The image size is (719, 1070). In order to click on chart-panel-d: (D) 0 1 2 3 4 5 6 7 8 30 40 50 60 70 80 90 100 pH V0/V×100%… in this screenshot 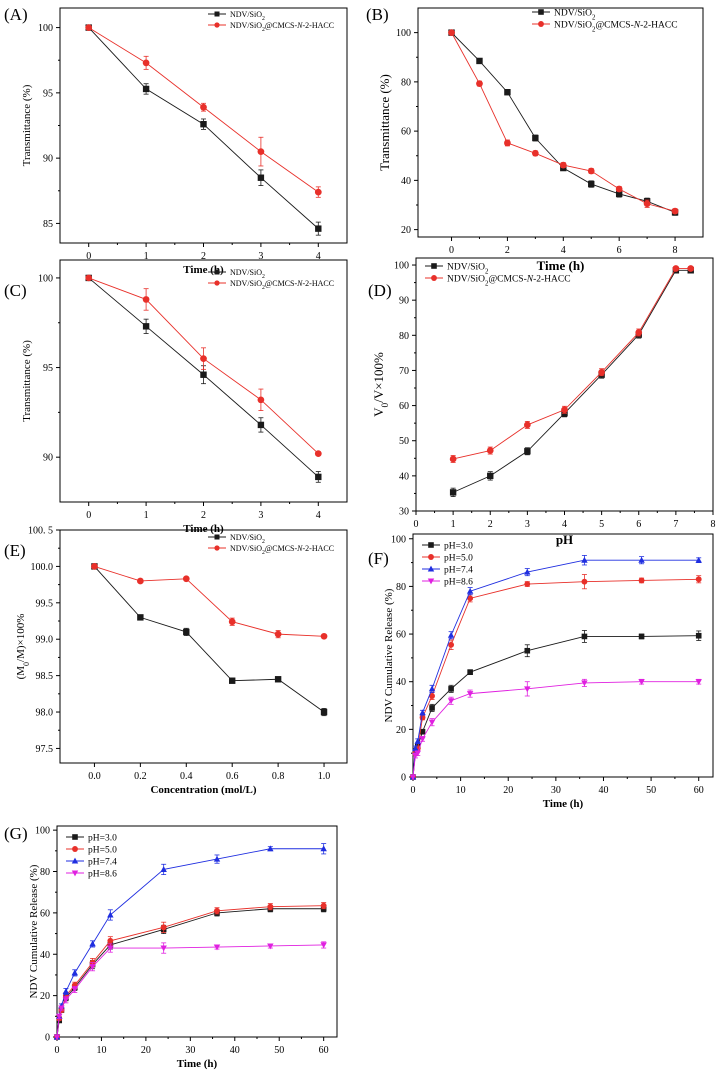, I will do `click(542, 402)`.